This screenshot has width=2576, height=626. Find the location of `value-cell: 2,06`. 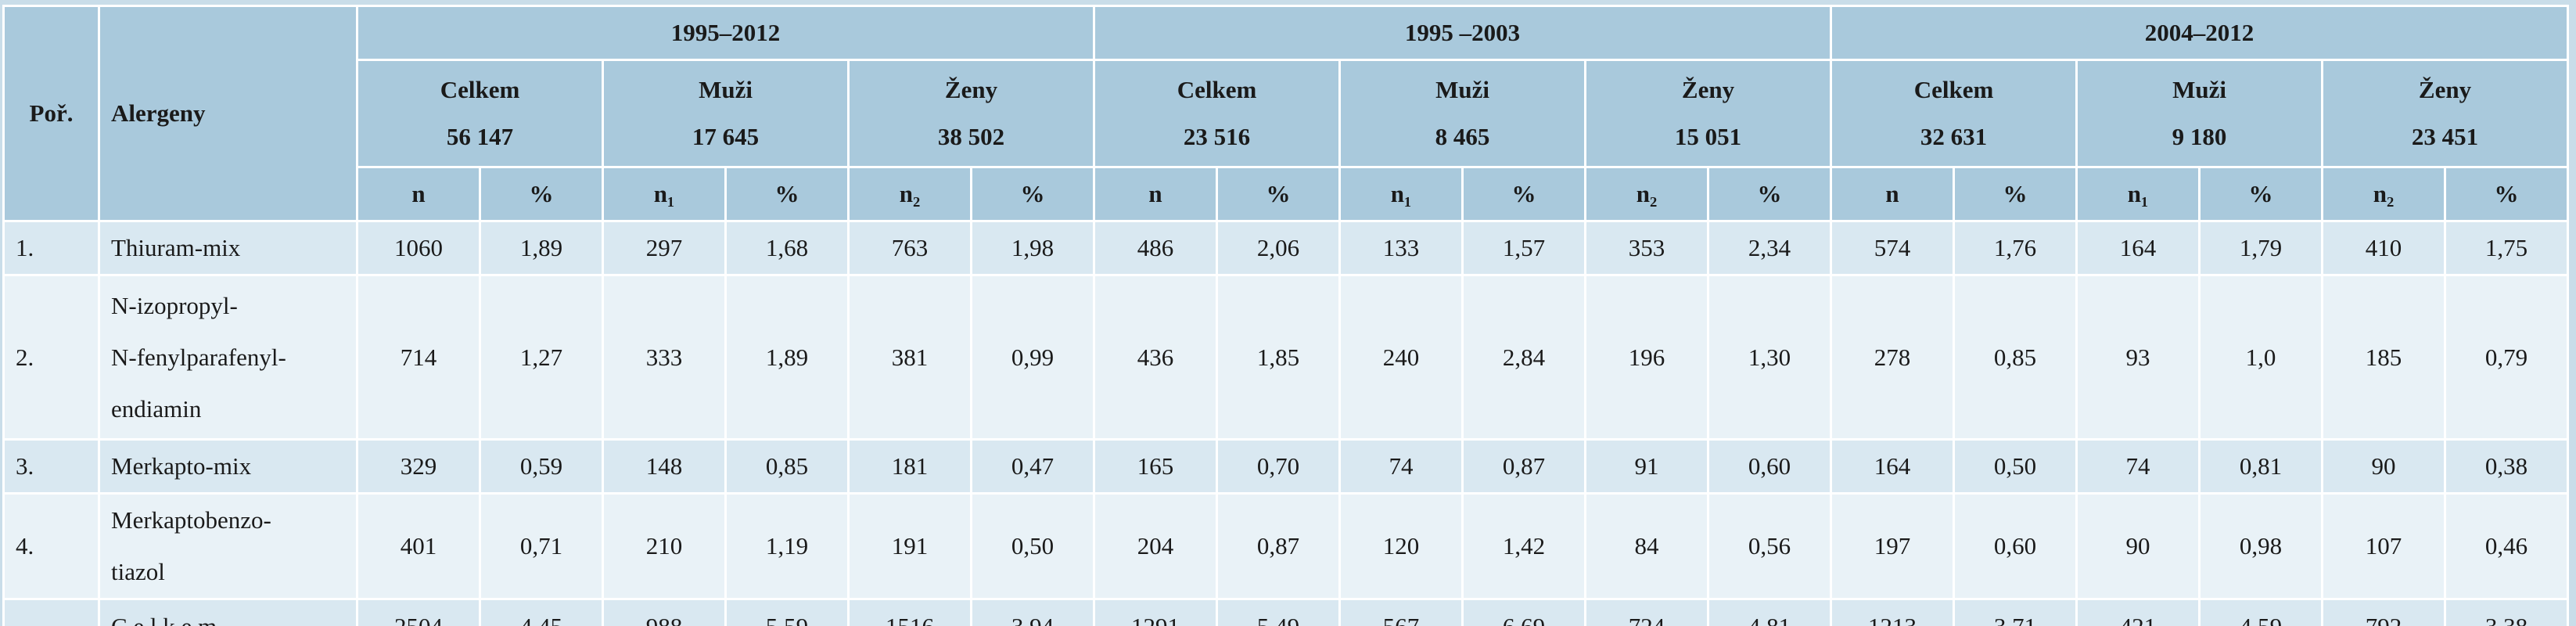

value-cell: 2,06 is located at coordinates (1279, 248).